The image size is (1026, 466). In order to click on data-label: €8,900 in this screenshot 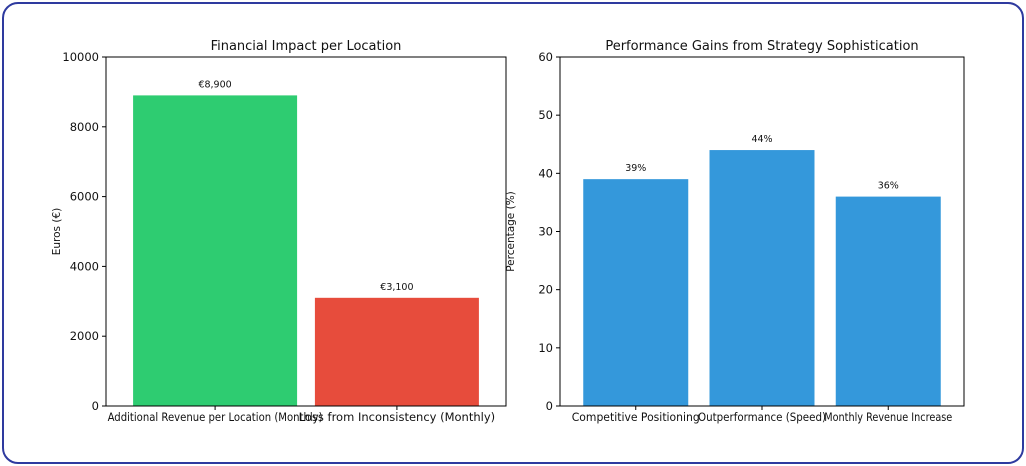, I will do `click(214, 84)`.